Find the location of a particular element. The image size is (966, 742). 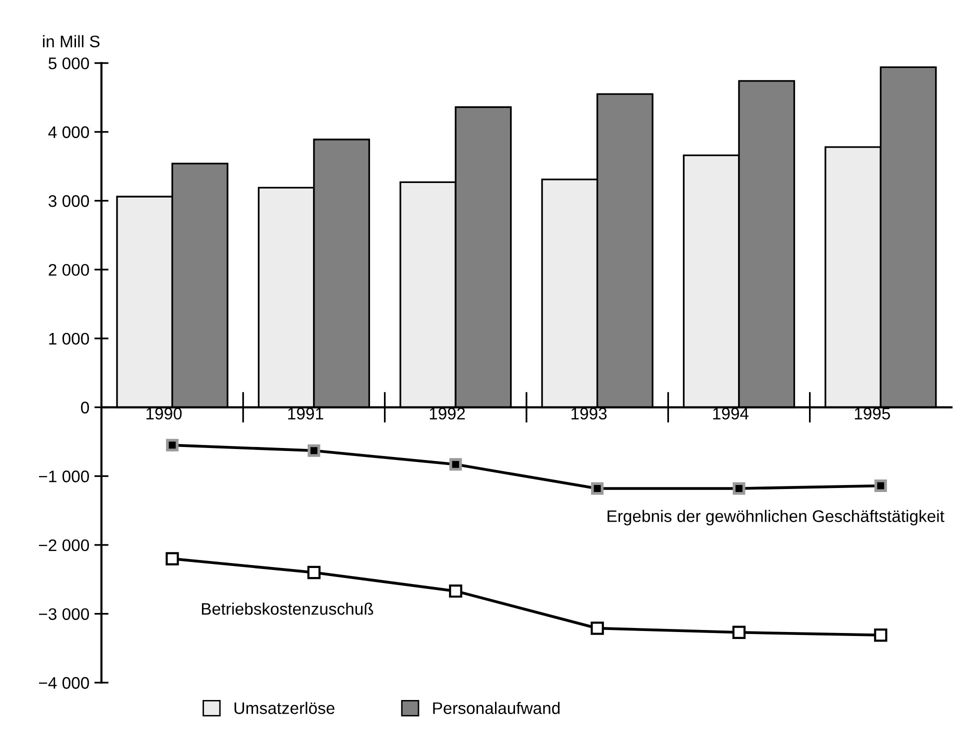

y-axis-title: in Mill S is located at coordinates (71, 41).